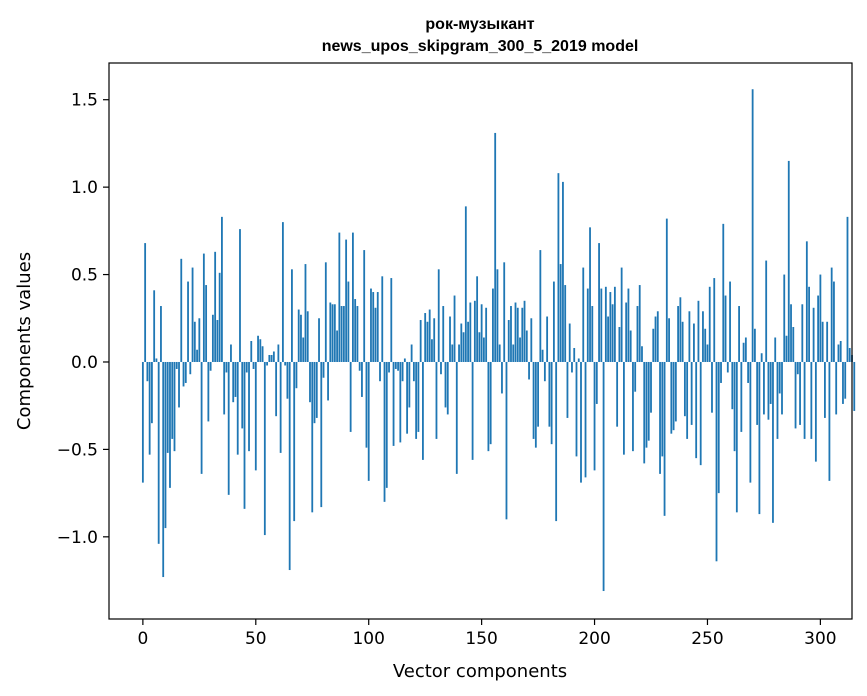  Describe the element at coordinates (594, 639) in the screenshot. I see `x-tick-label: 200` at that location.